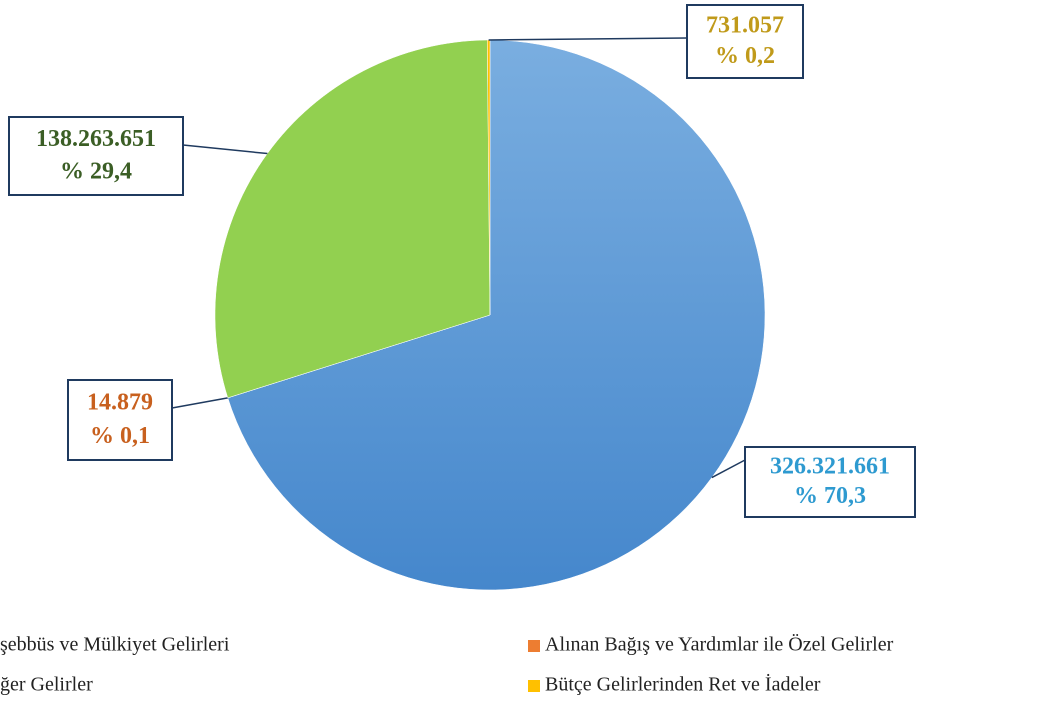  What do you see at coordinates (745, 25) in the screenshot?
I see `value-label: 731.057` at bounding box center [745, 25].